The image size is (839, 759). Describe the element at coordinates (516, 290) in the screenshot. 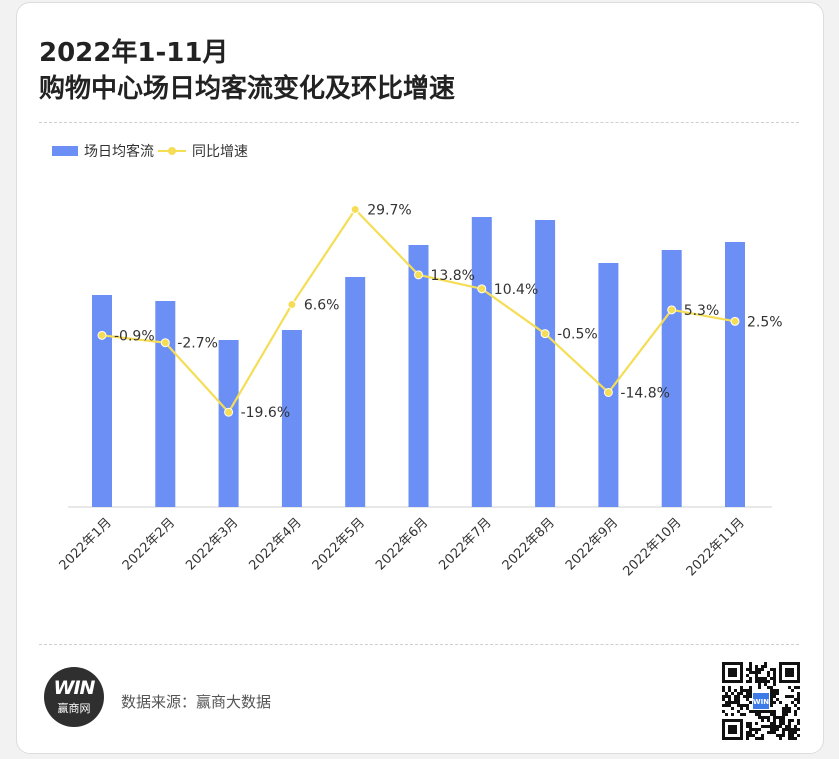

I see `growth-label-7: 10.4%` at that location.